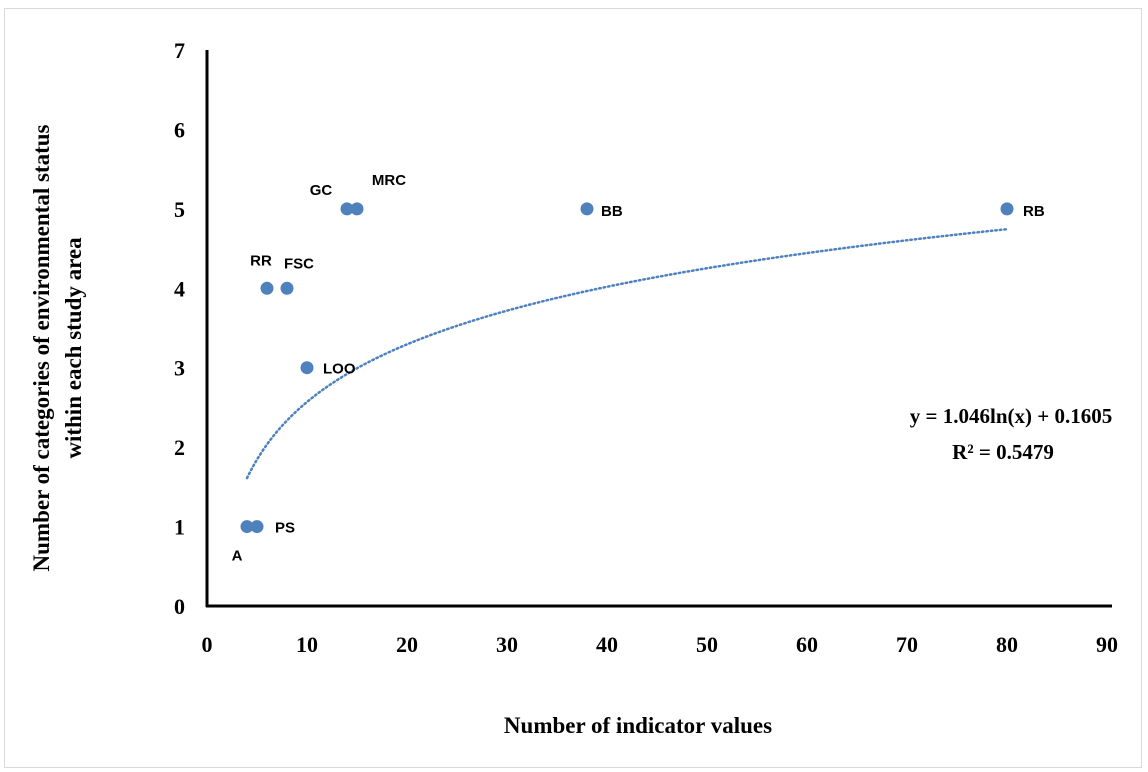 Image resolution: width=1148 pixels, height=772 pixels. What do you see at coordinates (1011, 416) in the screenshot?
I see `trendline-equation: y = 1.046ln(x) + 0.1605` at bounding box center [1011, 416].